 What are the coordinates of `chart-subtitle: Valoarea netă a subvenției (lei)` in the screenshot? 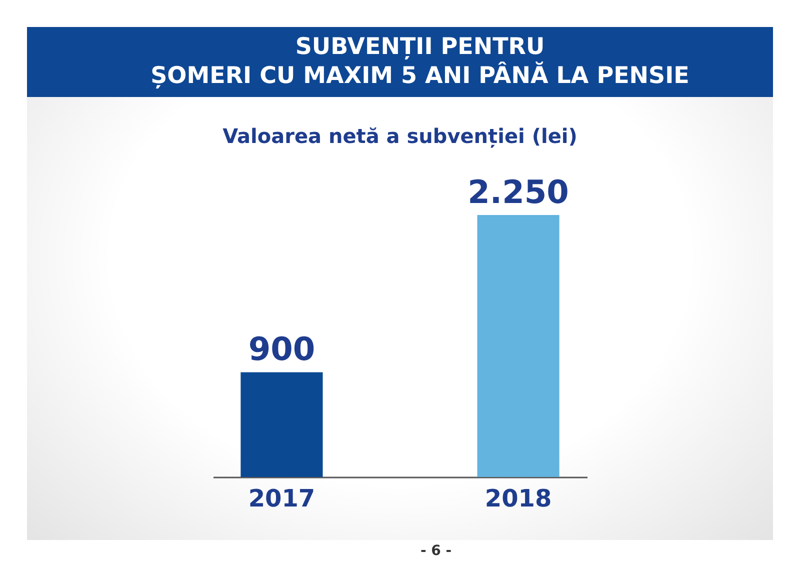 It's located at (400, 136).